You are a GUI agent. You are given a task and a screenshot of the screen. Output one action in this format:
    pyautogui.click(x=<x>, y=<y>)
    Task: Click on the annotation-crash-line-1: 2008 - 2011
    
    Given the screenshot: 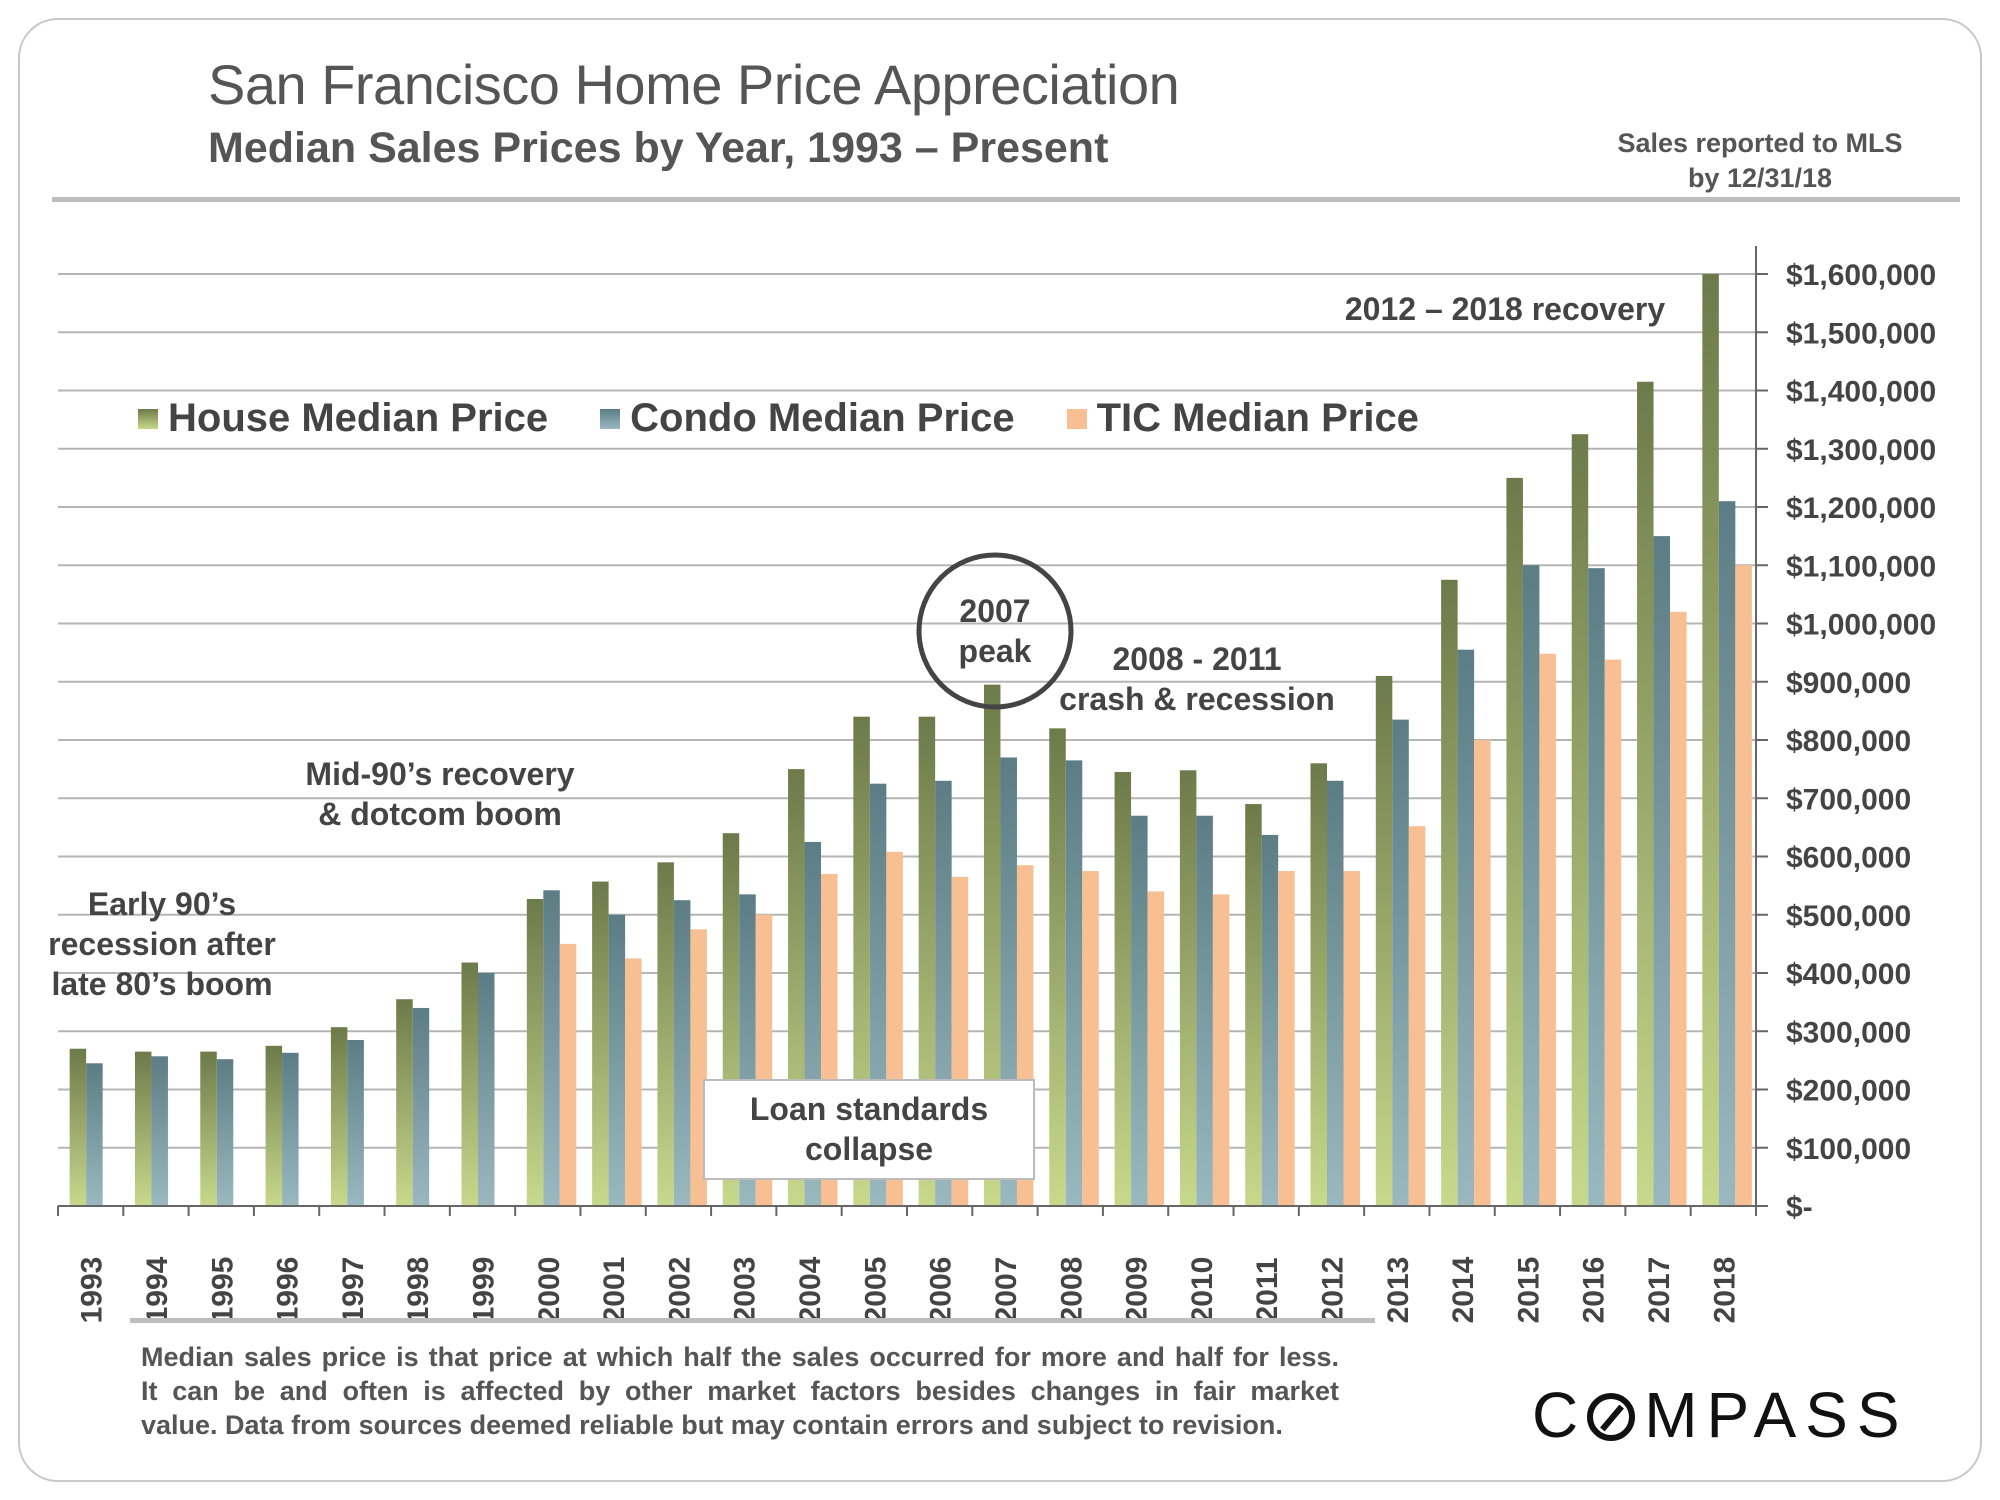 What is the action you would take?
    pyautogui.click(x=1196, y=659)
    